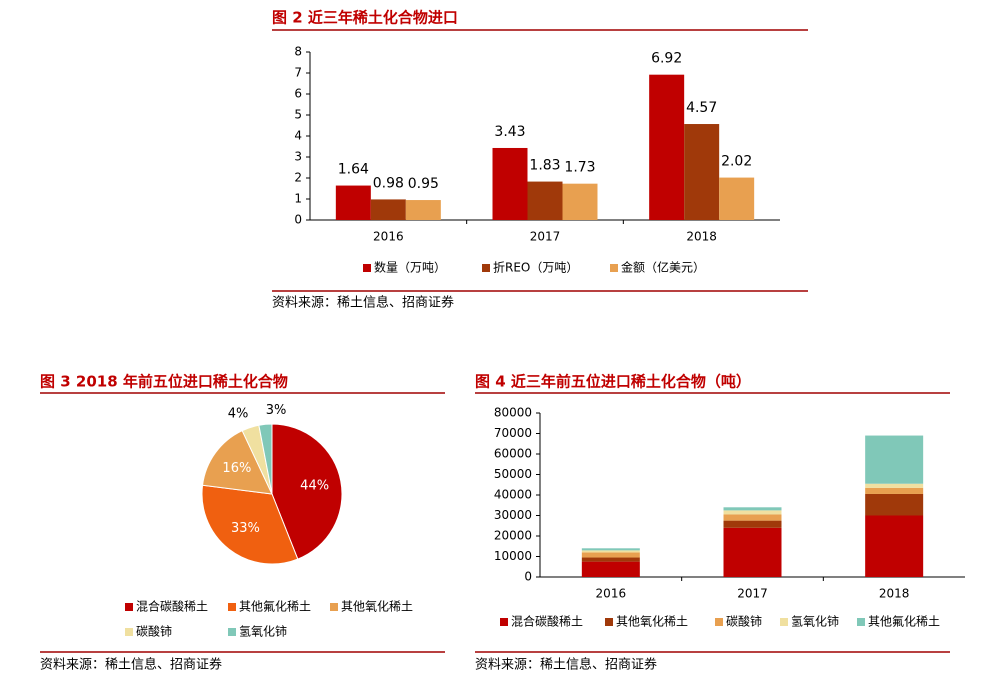  What do you see at coordinates (513, 556) in the screenshot?
I see `y-tick-label: 10000` at bounding box center [513, 556].